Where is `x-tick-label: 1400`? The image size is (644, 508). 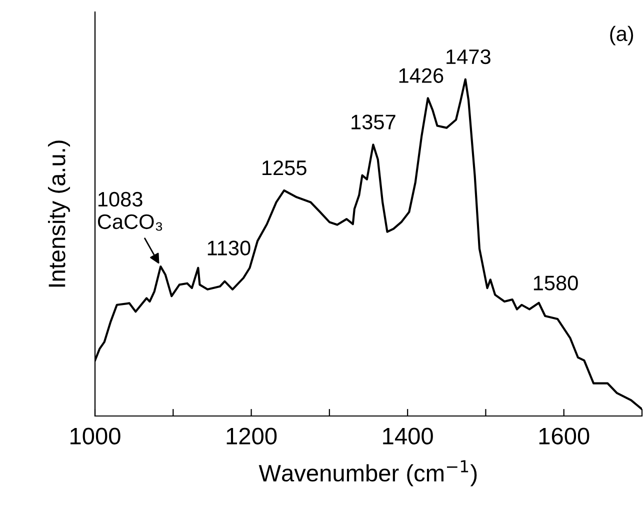
x-tick-label: 1400 is located at coordinates (408, 436).